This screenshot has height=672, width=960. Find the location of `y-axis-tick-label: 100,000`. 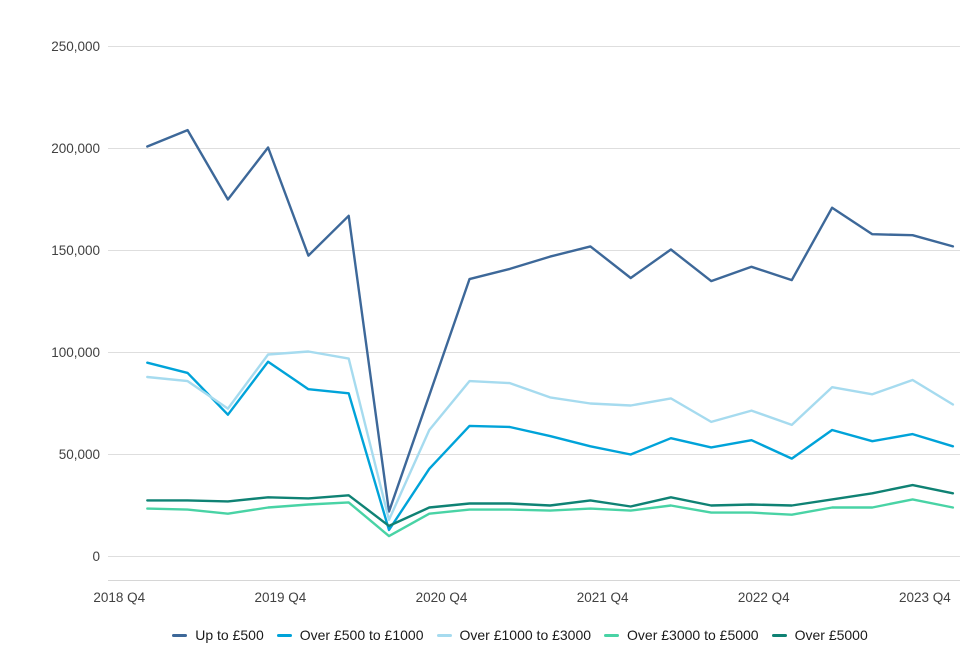

y-axis-tick-label: 100,000 is located at coordinates (75, 352).